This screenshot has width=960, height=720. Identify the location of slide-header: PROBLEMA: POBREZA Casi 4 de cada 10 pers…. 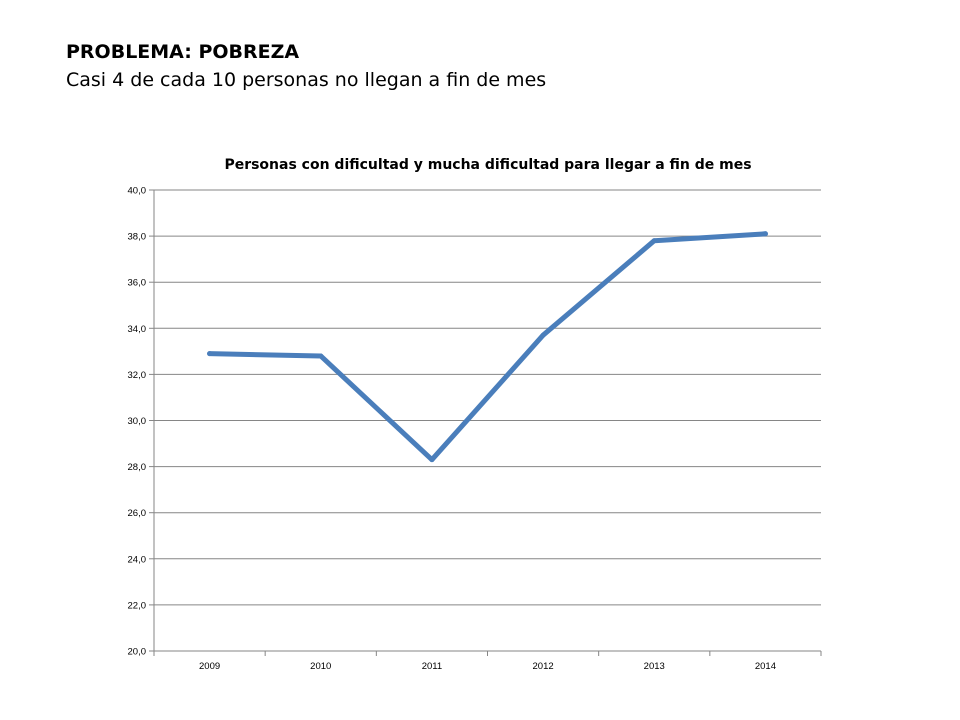
(476, 66).